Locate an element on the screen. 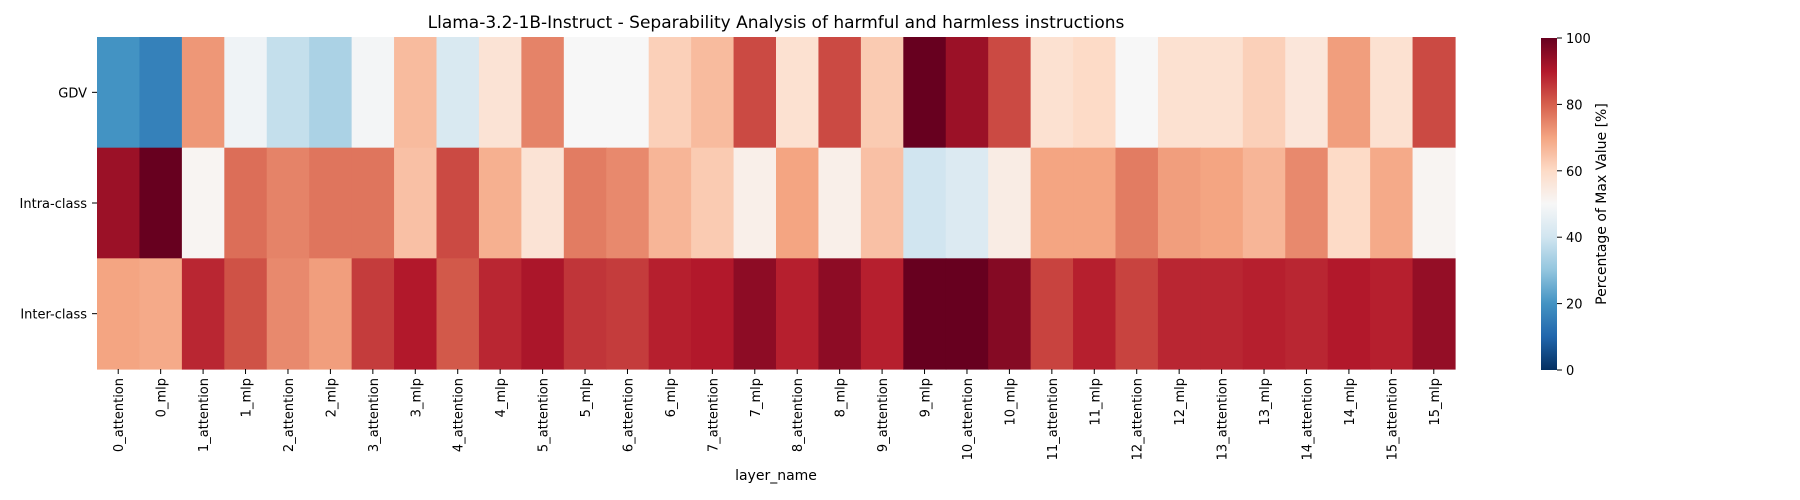 Image resolution: width=1800 pixels, height=500 pixels. heatmap-cell-inter-class-11-attention is located at coordinates (1052, 314).